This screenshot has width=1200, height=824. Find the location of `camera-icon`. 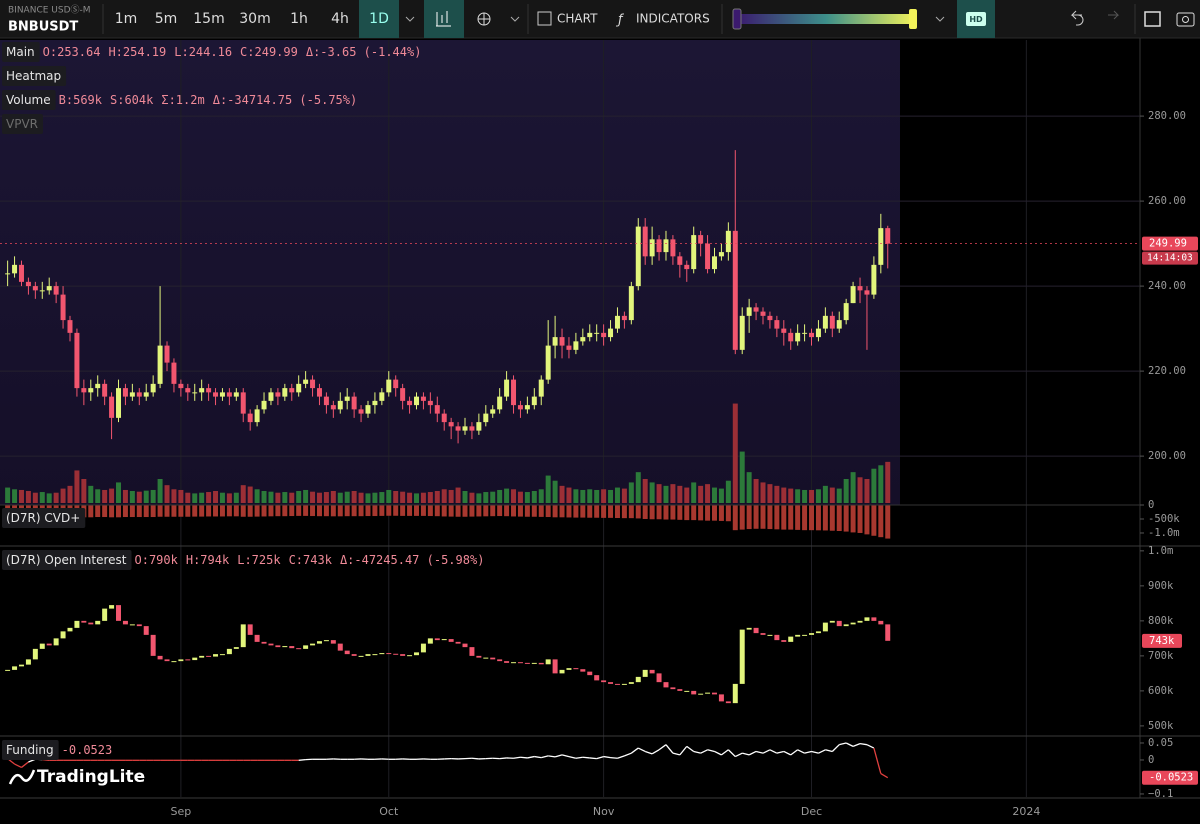

camera-icon is located at coordinates (1185, 19).